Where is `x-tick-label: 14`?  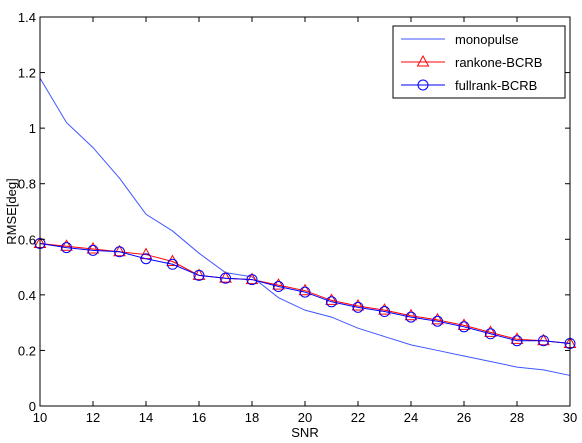
x-tick-label: 14 is located at coordinates (146, 417).